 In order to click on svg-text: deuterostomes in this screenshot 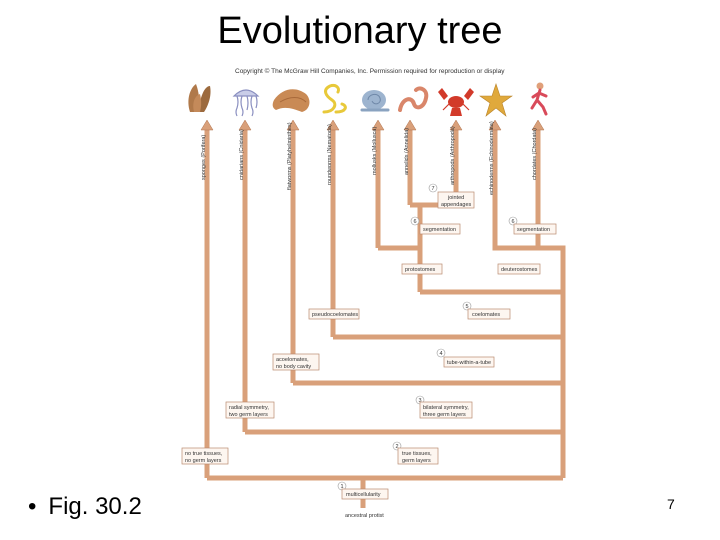, I will do `click(519, 270)`.